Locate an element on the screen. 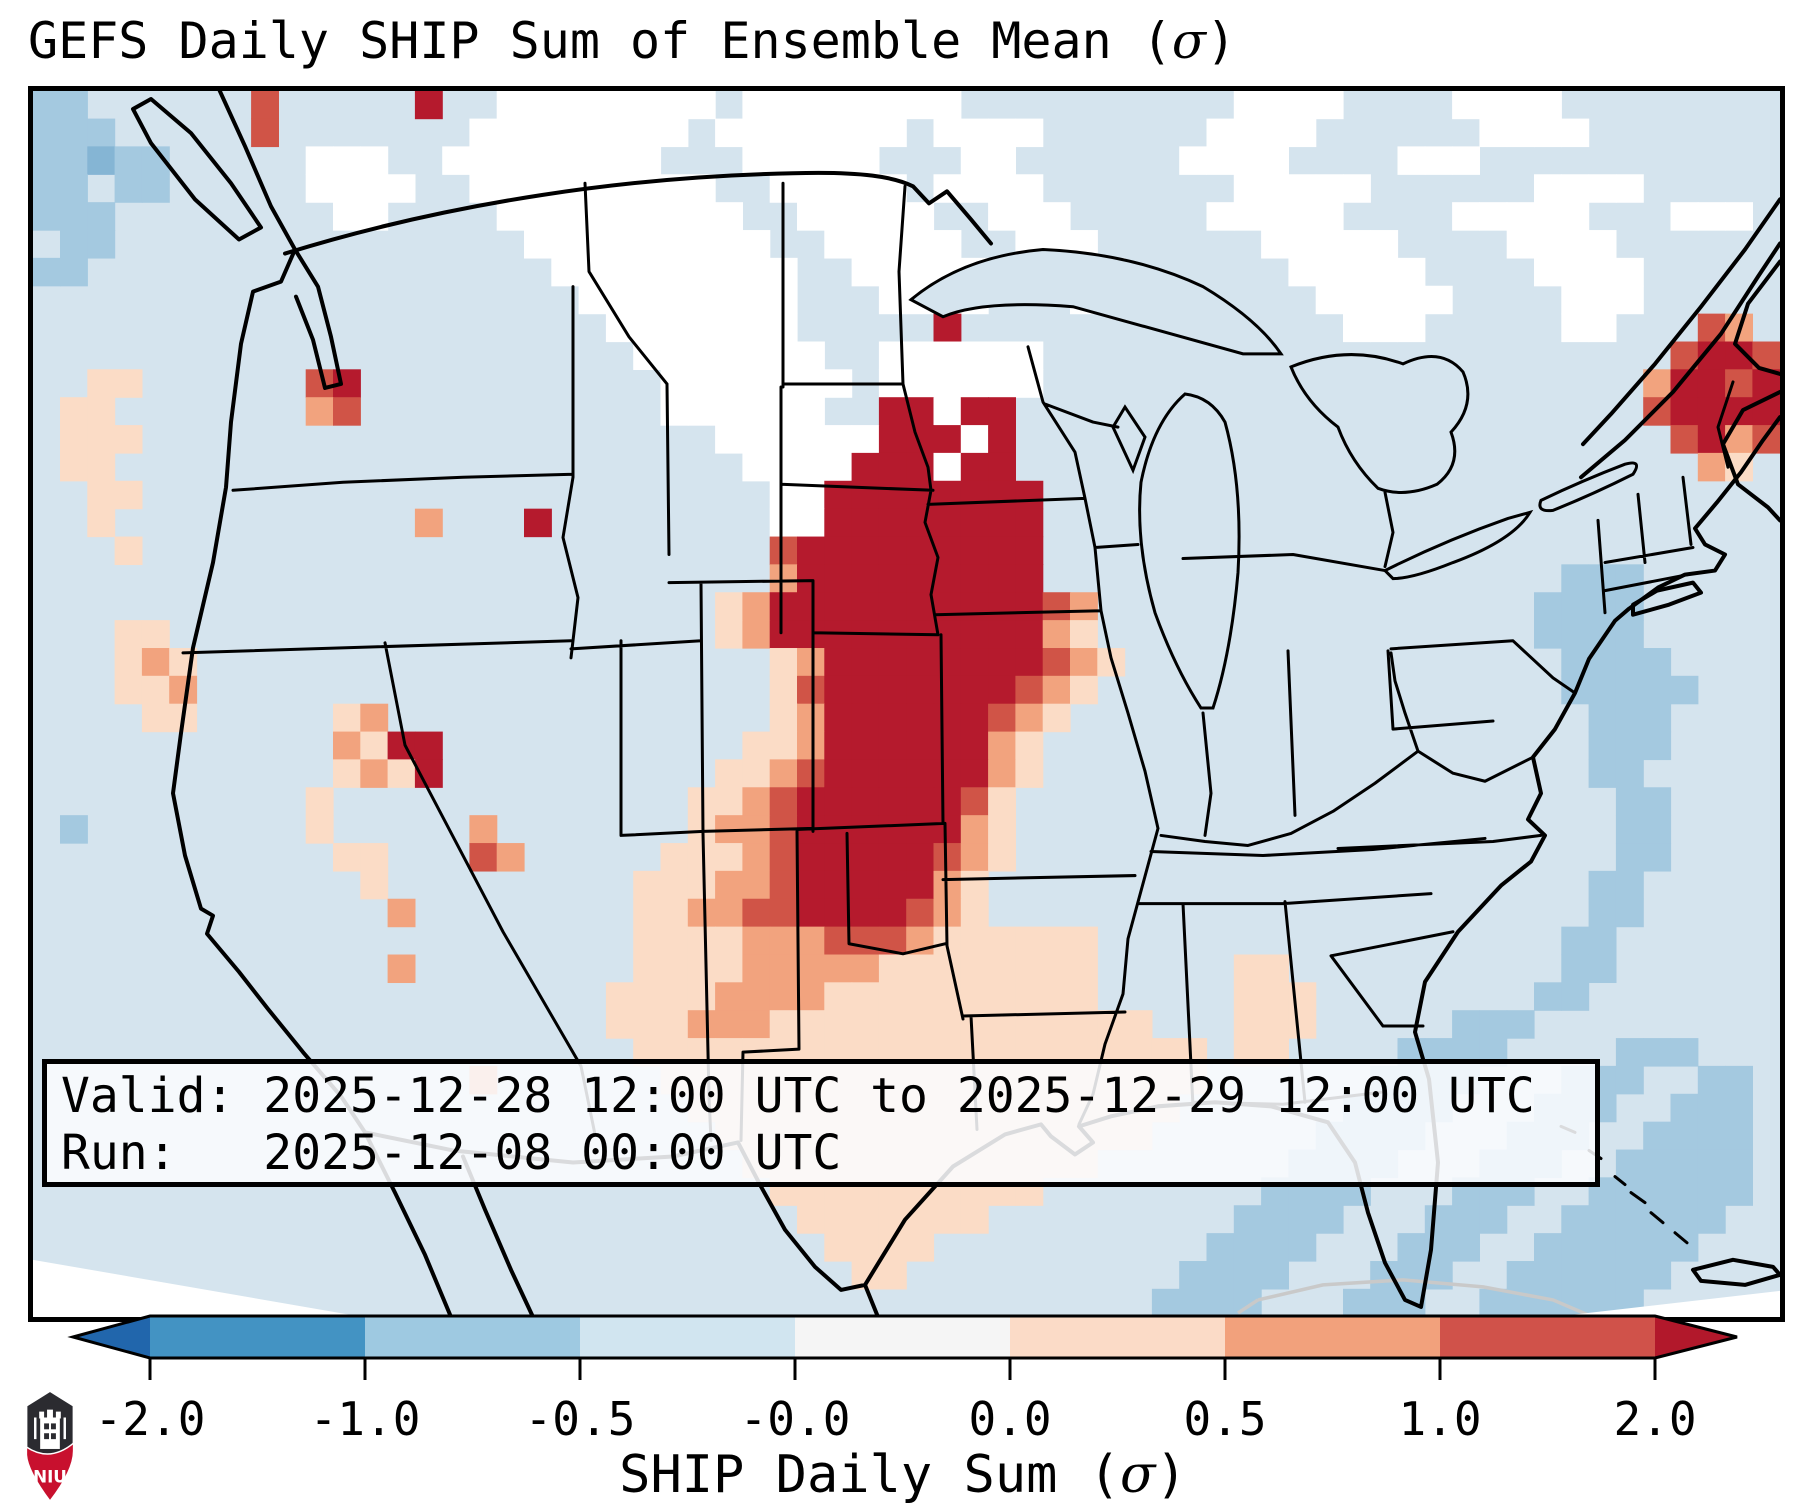  corner-mask-left is located at coordinates (198, 1288).